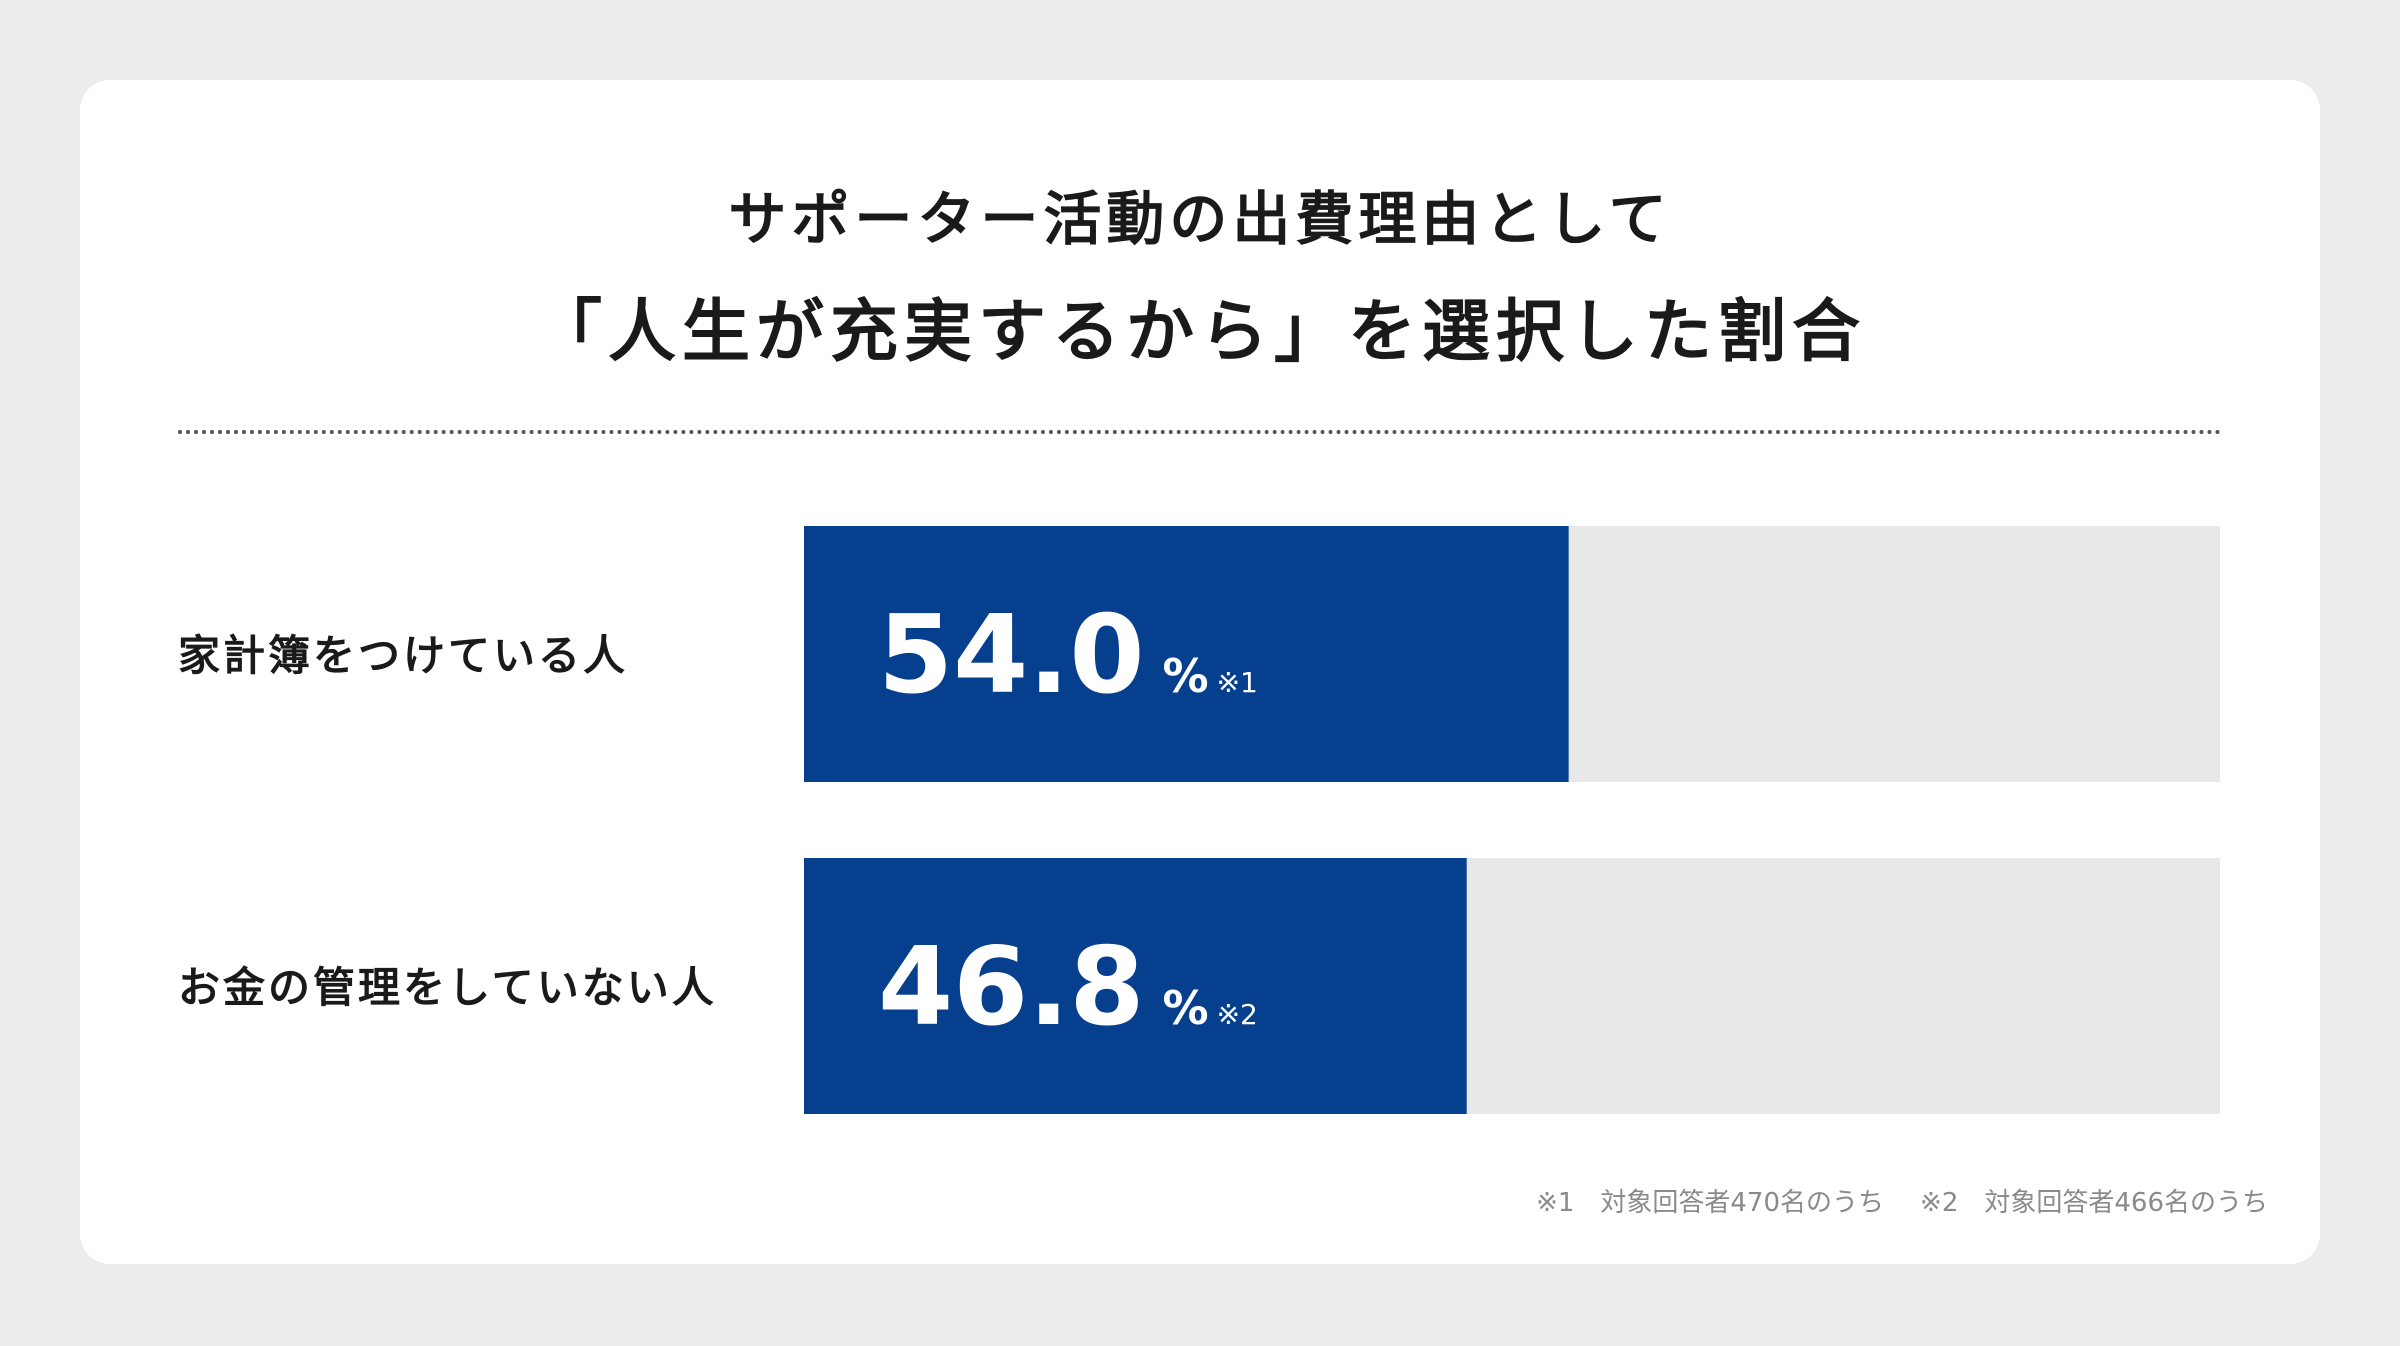 This screenshot has width=2400, height=1346. I want to click on dotted-divider, so click(1200, 432).